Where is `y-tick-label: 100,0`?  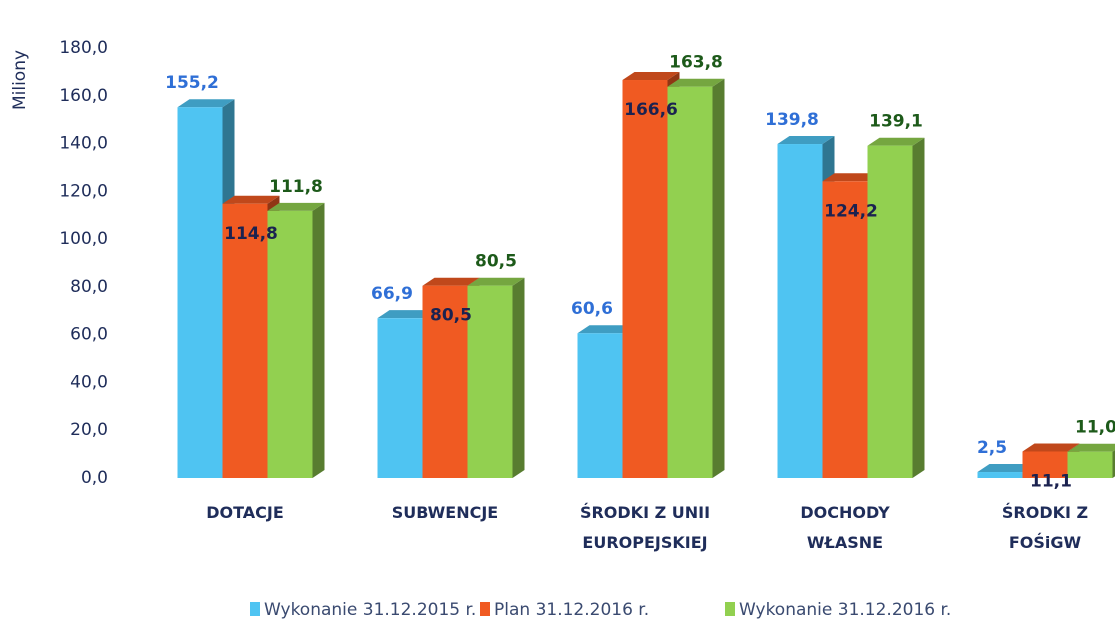 y-tick-label: 100,0 is located at coordinates (83, 239).